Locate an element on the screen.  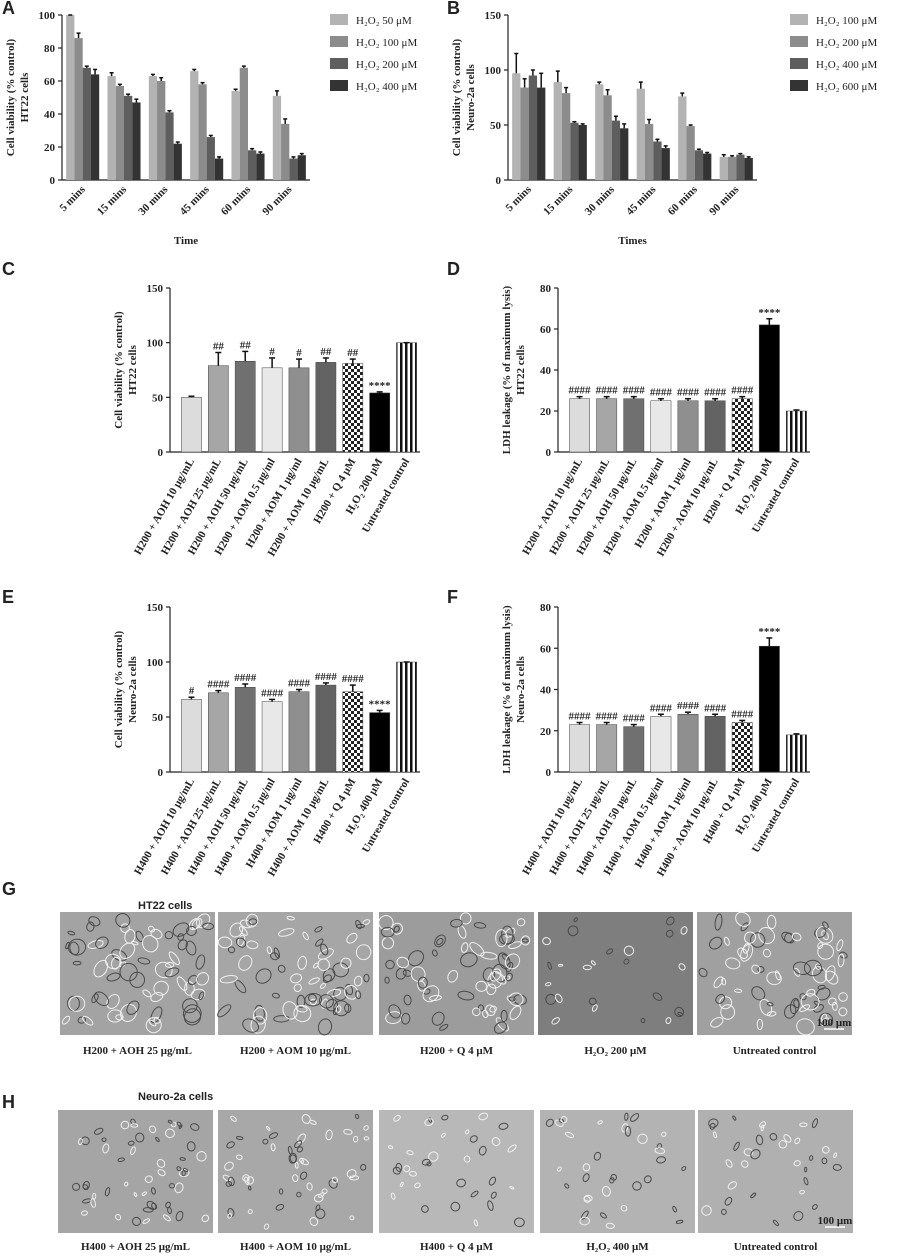
scale-bar-label: 100 μm is located at coordinates (834, 1023).